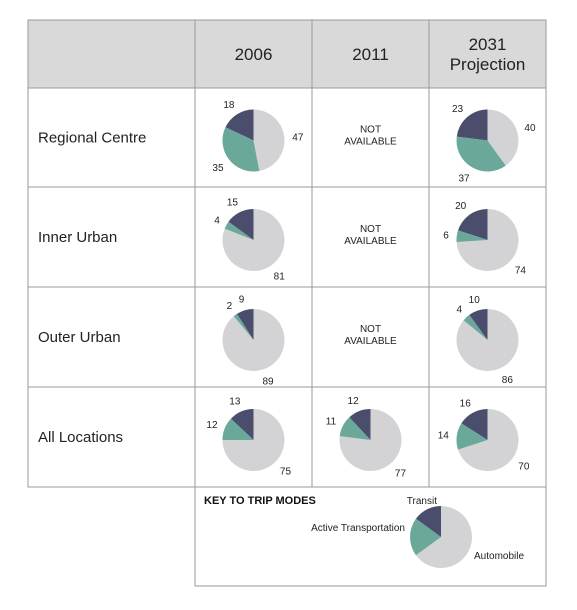 The width and height of the screenshot is (577, 610). What do you see at coordinates (260, 501) in the screenshot?
I see `key-title: KEY TO TRIP MODES` at bounding box center [260, 501].